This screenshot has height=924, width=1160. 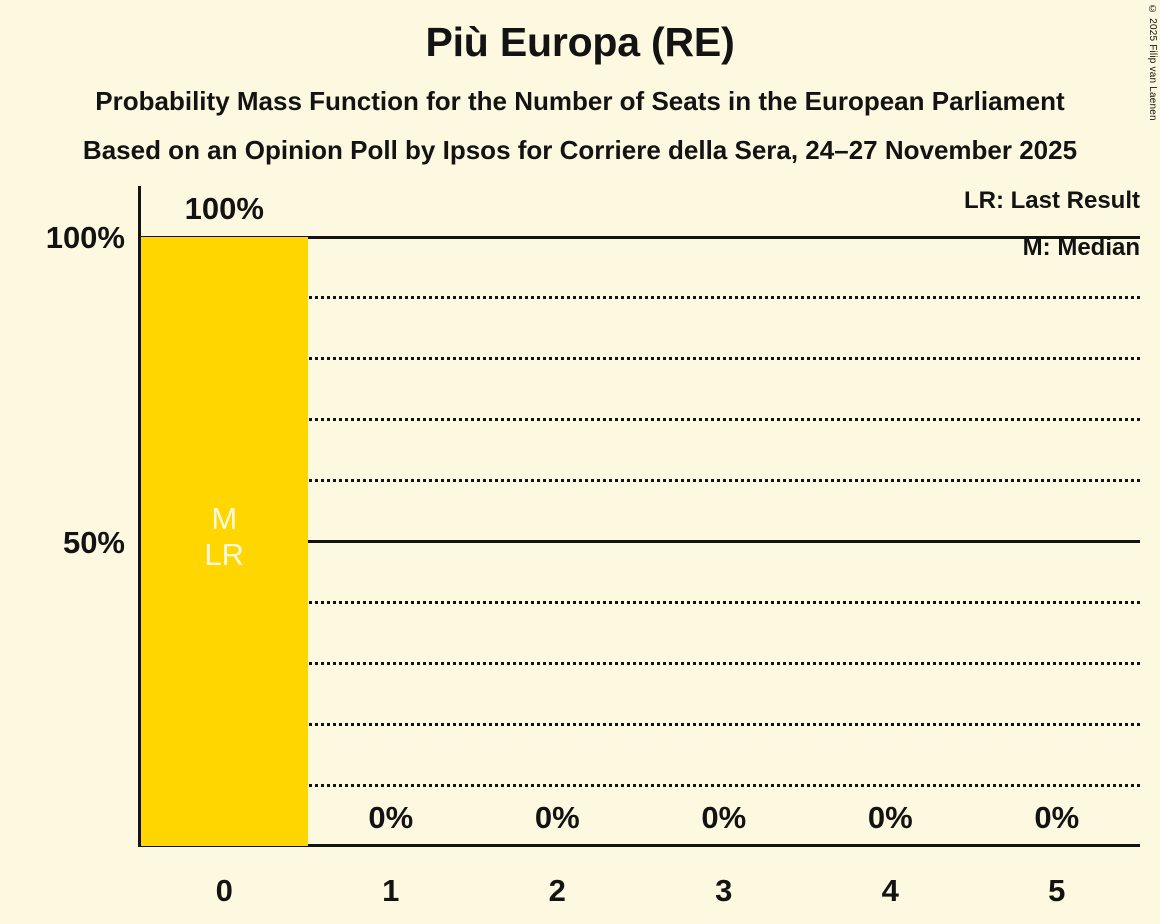 I want to click on gridline-80pct, so click(x=640, y=359).